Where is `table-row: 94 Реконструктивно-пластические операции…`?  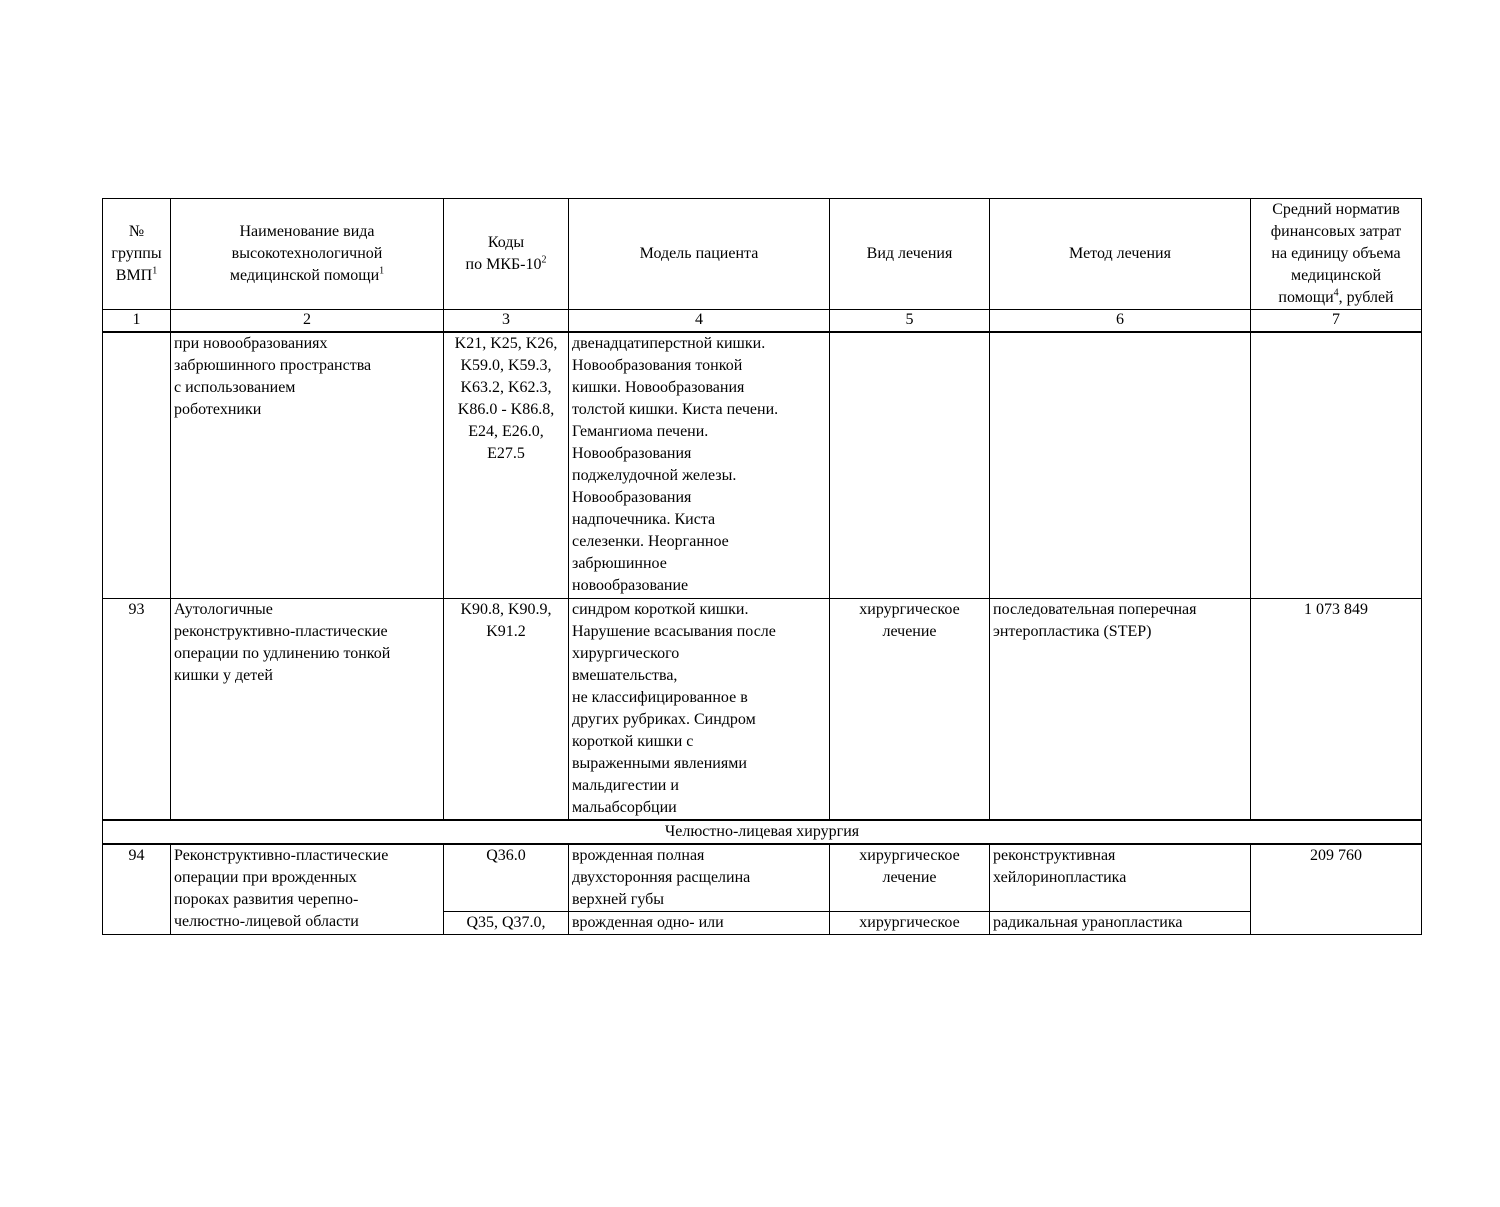 table-row: 94 Реконструктивно-пластические операции… is located at coordinates (762, 889).